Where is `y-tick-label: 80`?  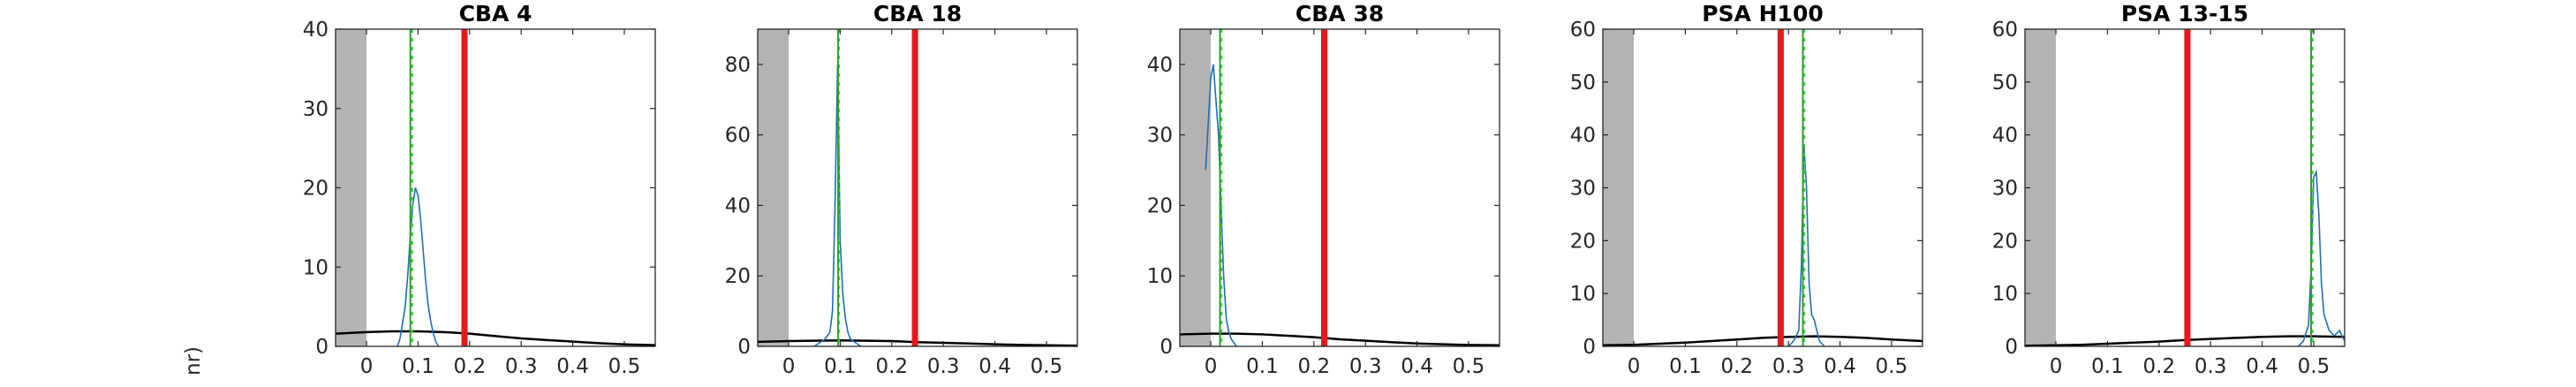 y-tick-label: 80 is located at coordinates (738, 65).